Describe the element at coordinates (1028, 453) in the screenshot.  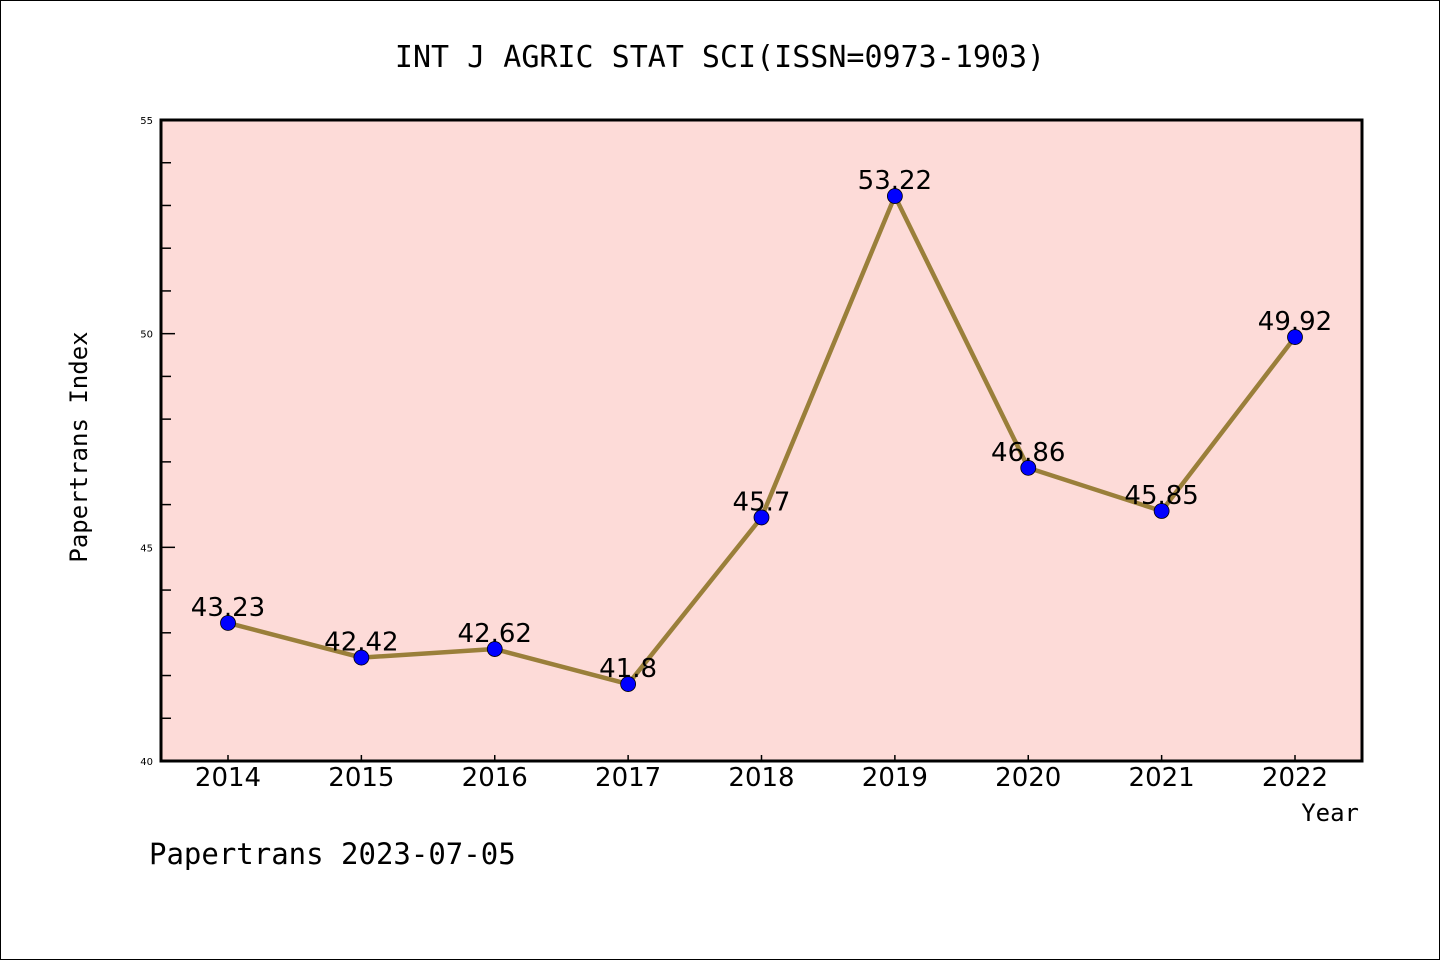
I see `data-label: 46.86` at that location.